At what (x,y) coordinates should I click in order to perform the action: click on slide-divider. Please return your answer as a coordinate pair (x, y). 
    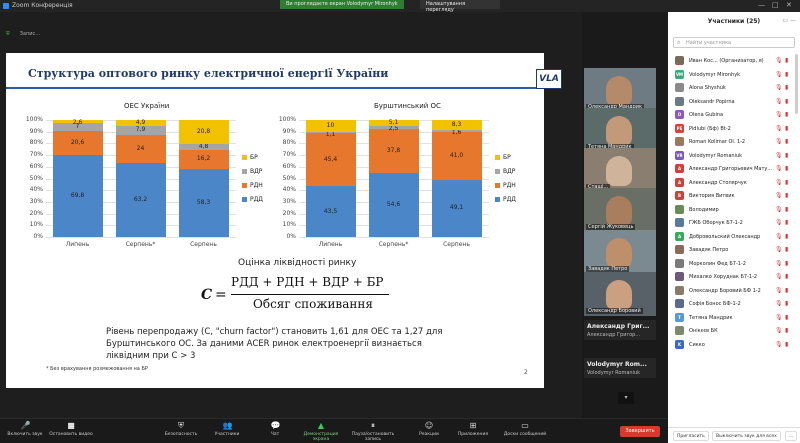
    Looking at the image, I should click on (275, 88).